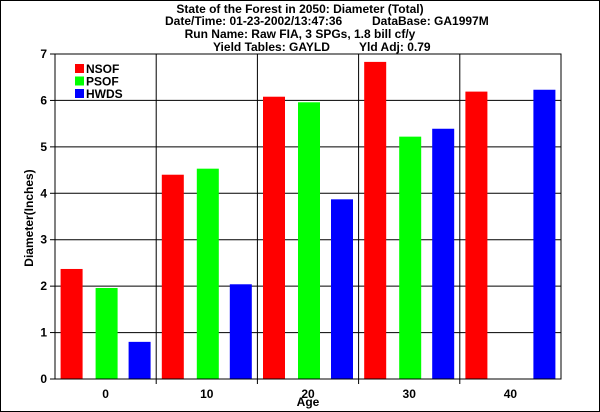  What do you see at coordinates (43, 240) in the screenshot?
I see `y-tick-label: 3` at bounding box center [43, 240].